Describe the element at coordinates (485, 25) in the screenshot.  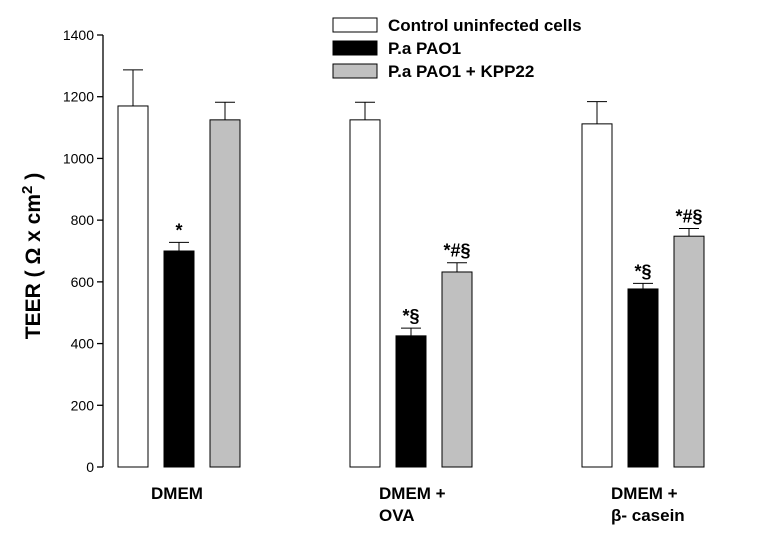
I see `legend-label: Control uninfected cells` at that location.